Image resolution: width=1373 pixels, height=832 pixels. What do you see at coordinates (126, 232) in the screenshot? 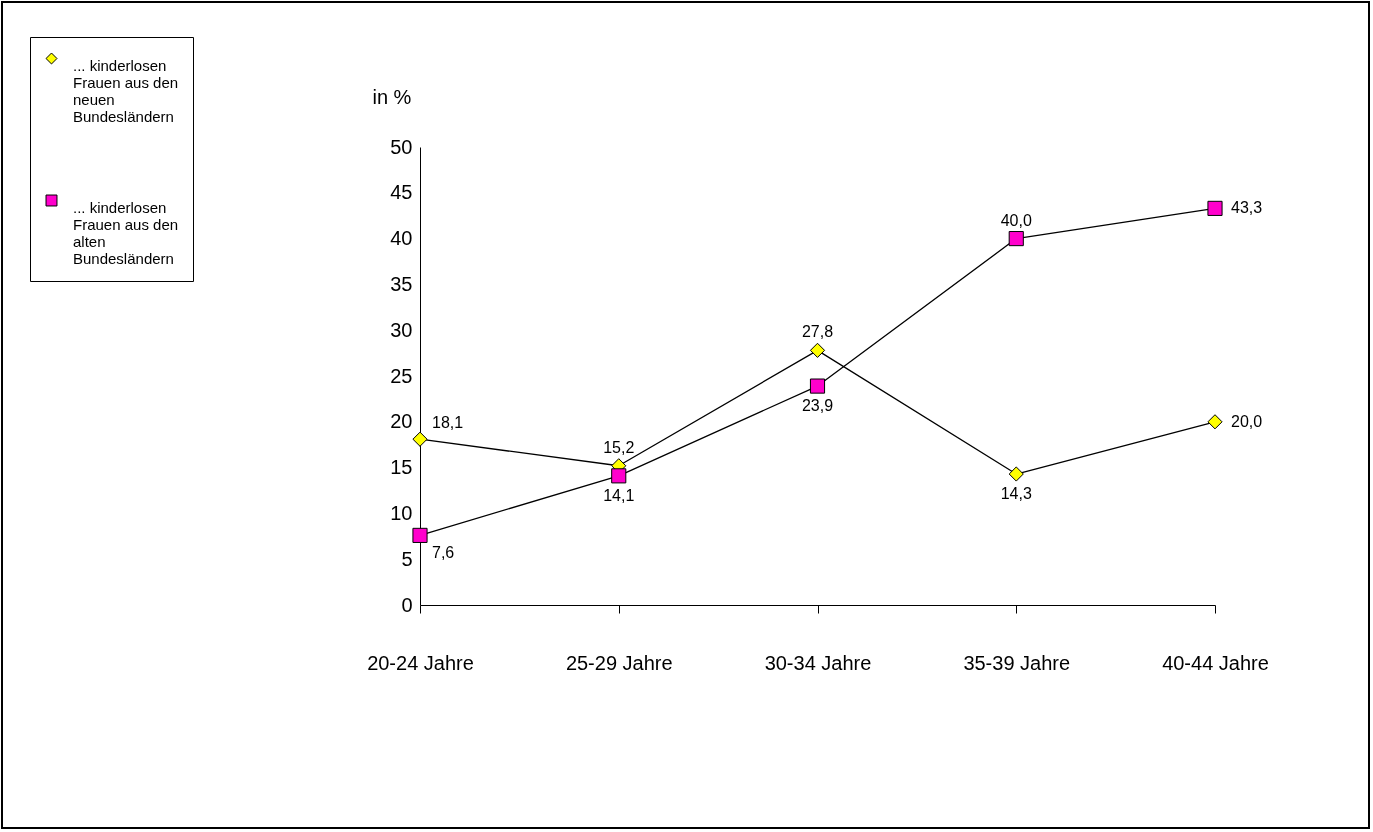
I see `legend-label: ... kinderlosen Frauen aus den alten Bundesländern` at bounding box center [126, 232].